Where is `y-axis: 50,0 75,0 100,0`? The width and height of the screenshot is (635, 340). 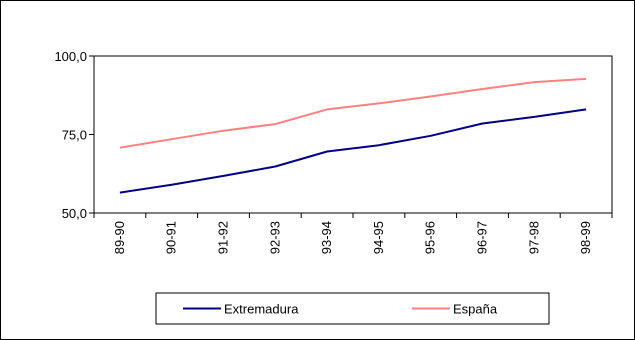
y-axis: 50,0 75,0 100,0 is located at coordinates (74, 135).